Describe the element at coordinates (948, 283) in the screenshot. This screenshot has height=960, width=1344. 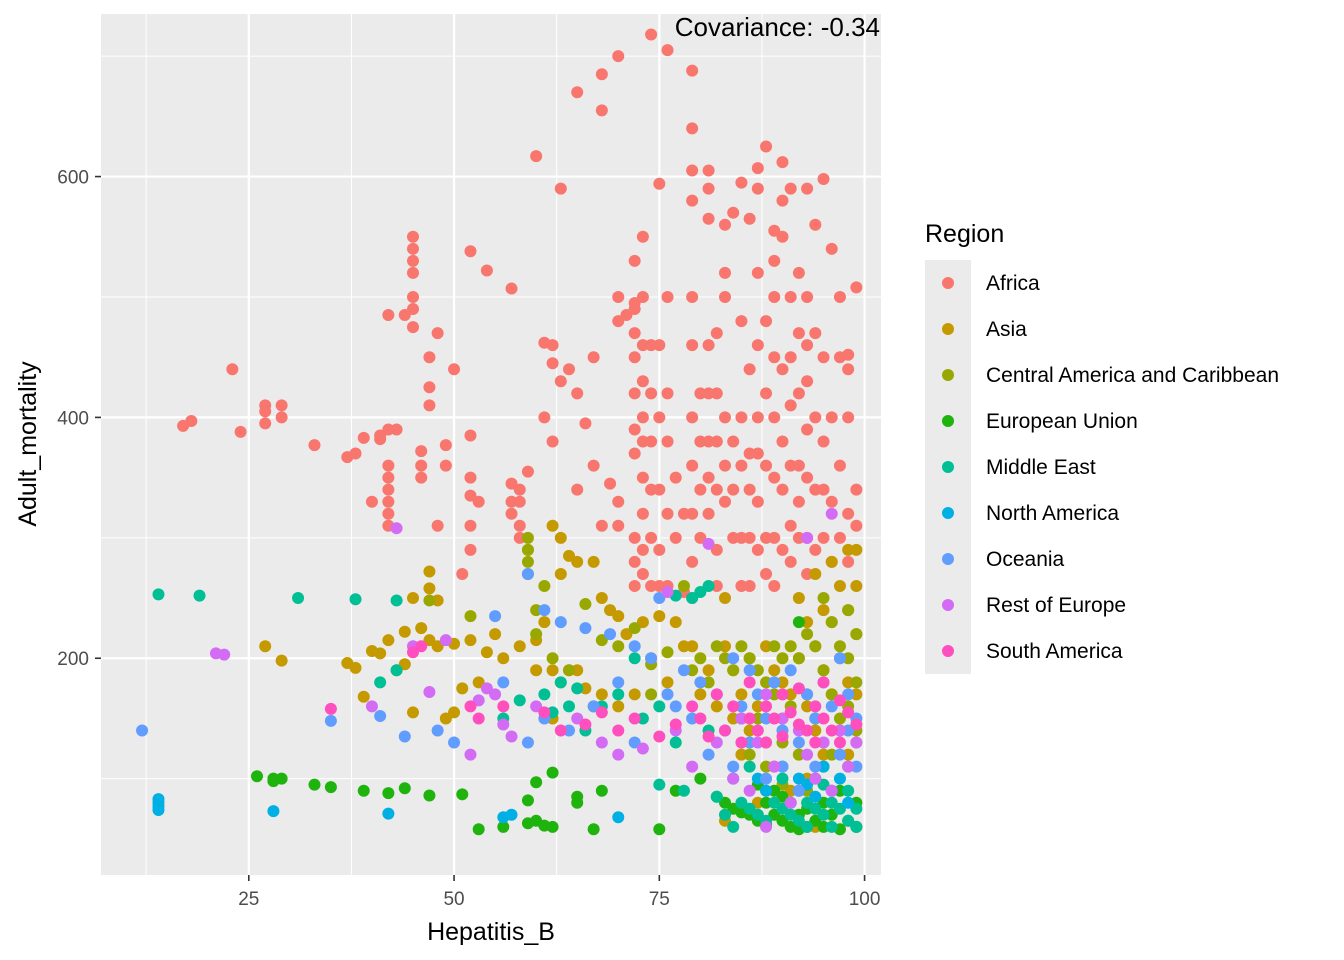
I see `legend-key-africa` at that location.